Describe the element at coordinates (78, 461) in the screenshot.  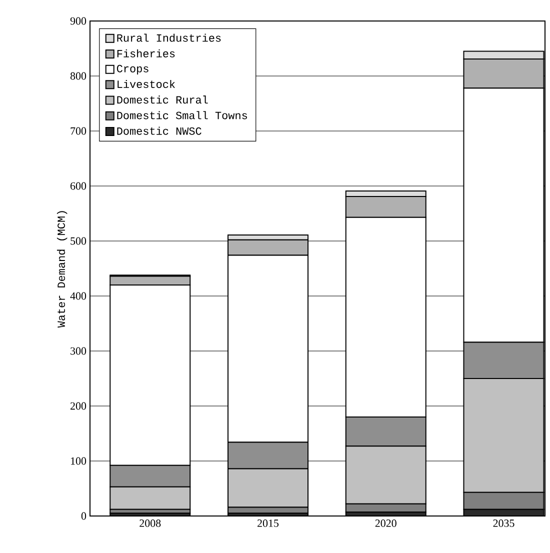
I see `y-tick-label: 100` at that location.